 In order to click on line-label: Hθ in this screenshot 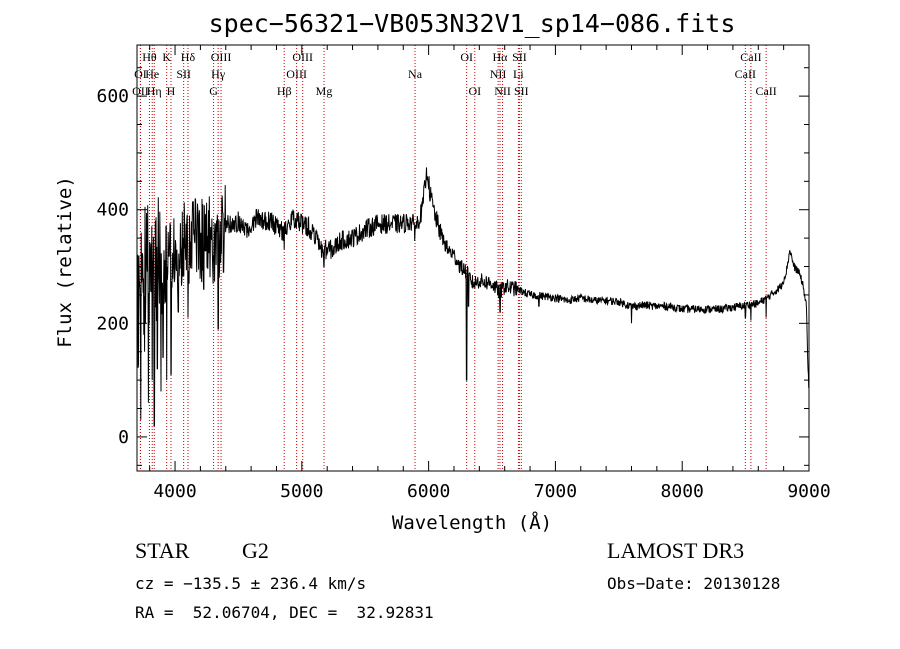, I will do `click(149, 57)`.